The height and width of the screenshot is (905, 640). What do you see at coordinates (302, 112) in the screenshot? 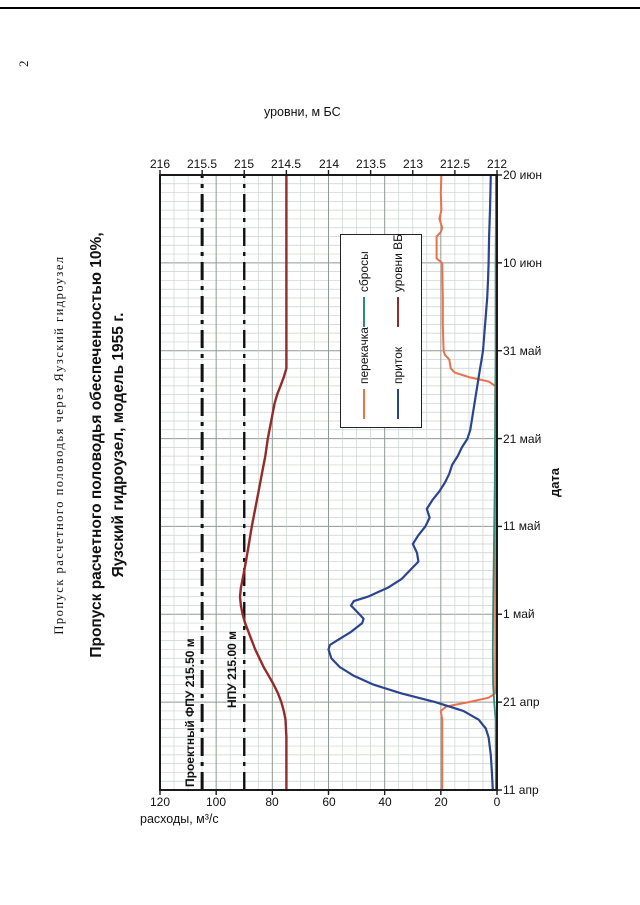
I see `y-right-axis-title: уровни, м БС` at bounding box center [302, 112].